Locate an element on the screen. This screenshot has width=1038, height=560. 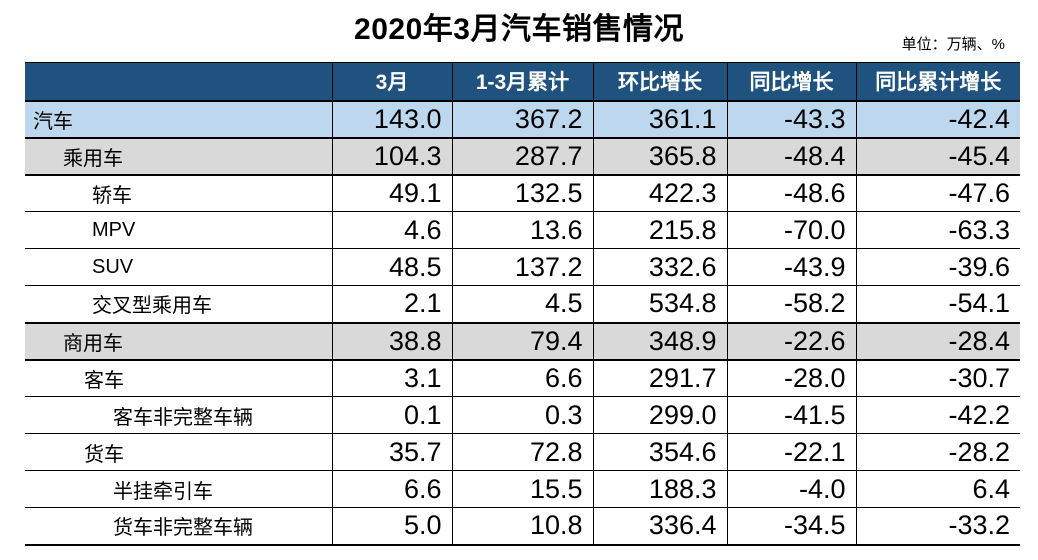
cell-value: -30.7 is located at coordinates (937, 378).